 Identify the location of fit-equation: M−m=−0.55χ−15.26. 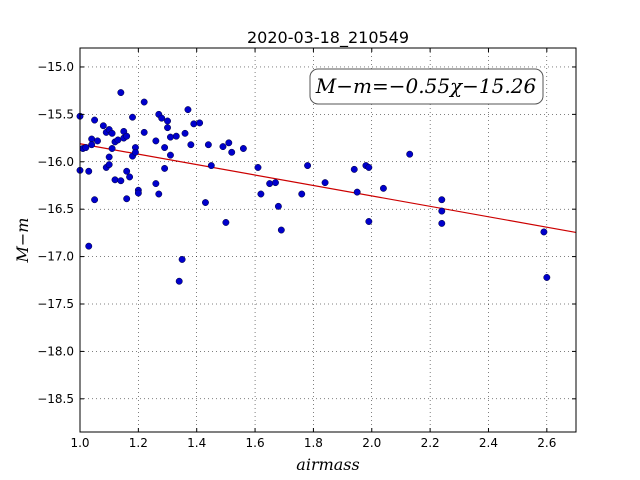
(426, 86).